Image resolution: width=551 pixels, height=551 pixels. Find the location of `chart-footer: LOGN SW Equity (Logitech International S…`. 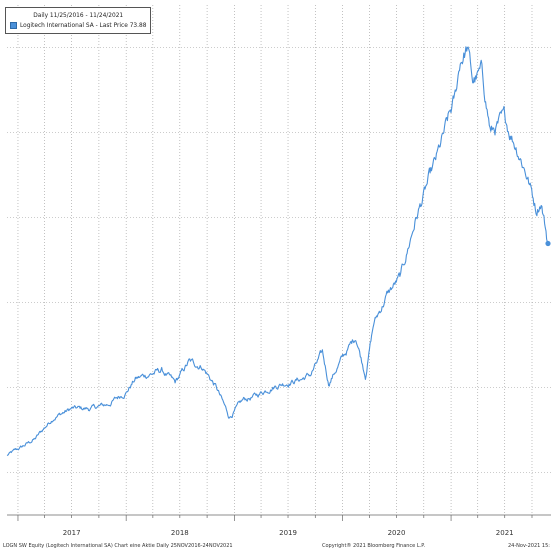

chart-footer: LOGN SW Equity (Logitech International S… is located at coordinates (275, 546).